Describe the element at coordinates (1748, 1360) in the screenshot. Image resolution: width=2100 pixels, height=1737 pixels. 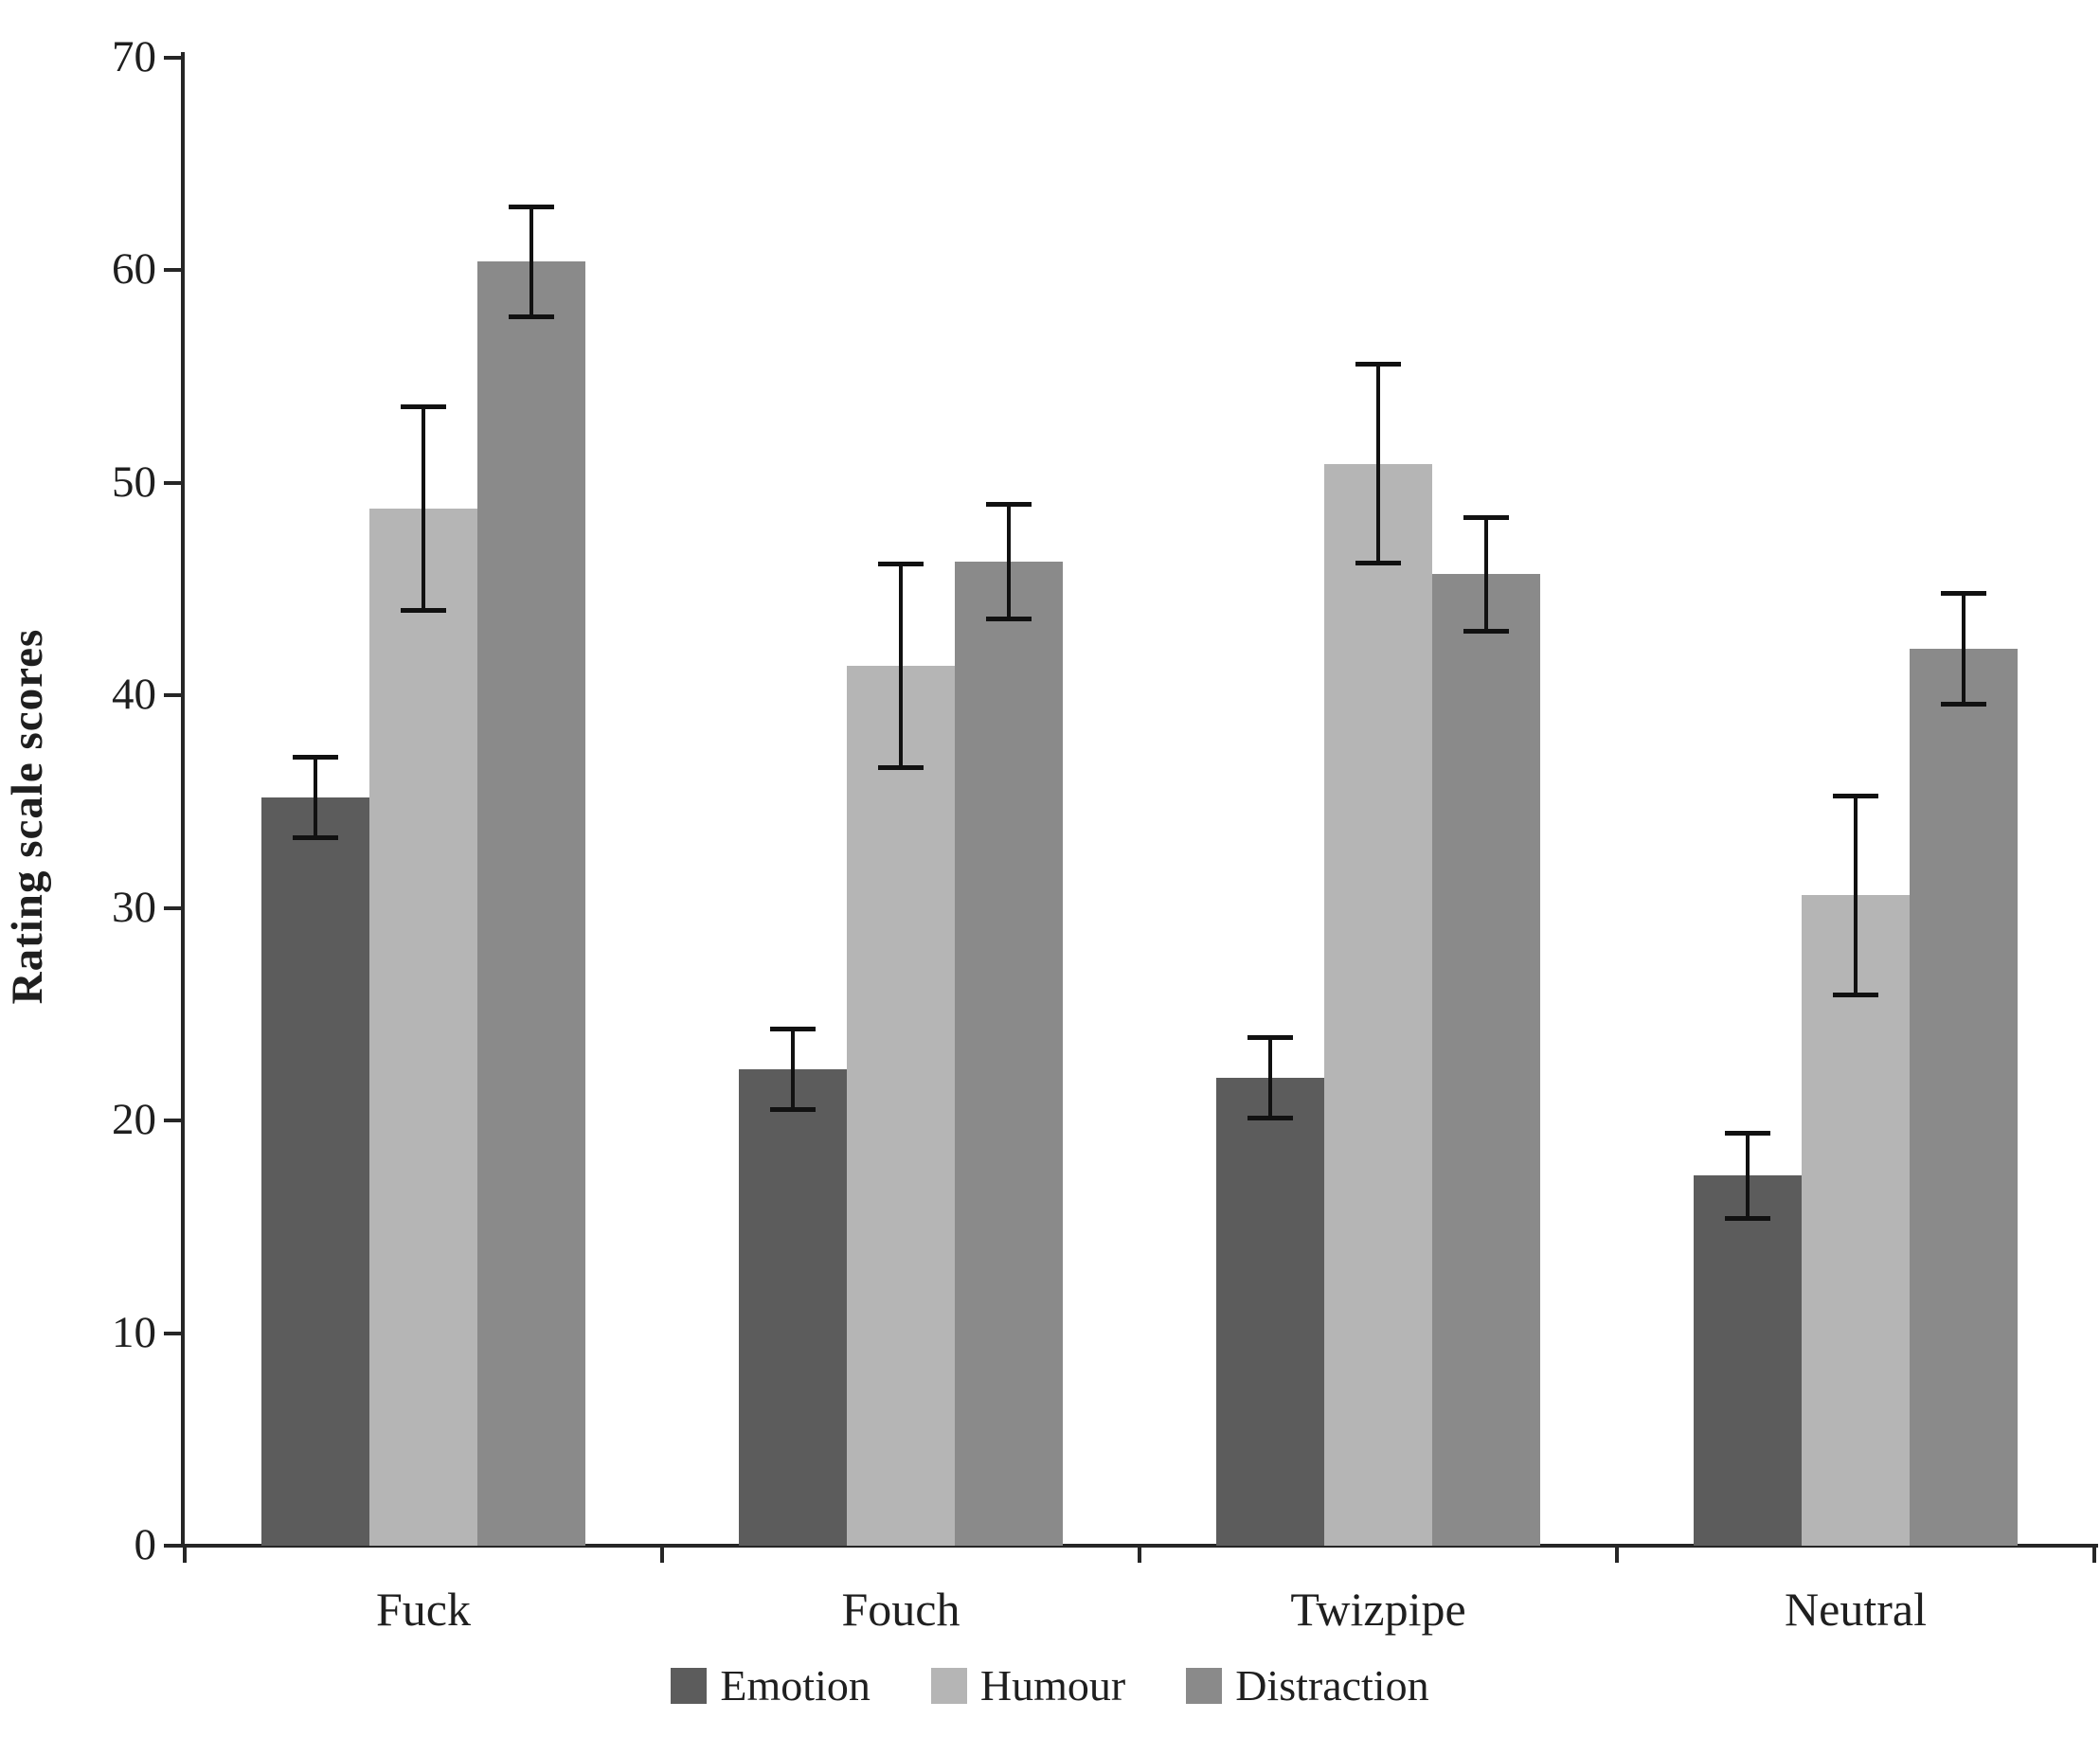
I see `bar-emotion-neutral` at that location.